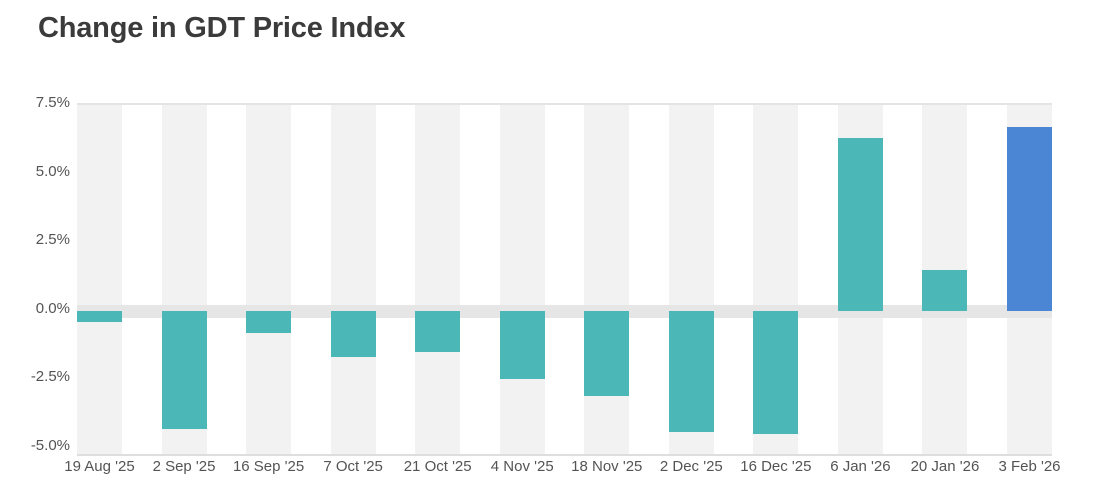 Image resolution: width=1106 pixels, height=500 pixels. What do you see at coordinates (52, 171) in the screenshot?
I see `y-tick-label: 5.0%` at bounding box center [52, 171].